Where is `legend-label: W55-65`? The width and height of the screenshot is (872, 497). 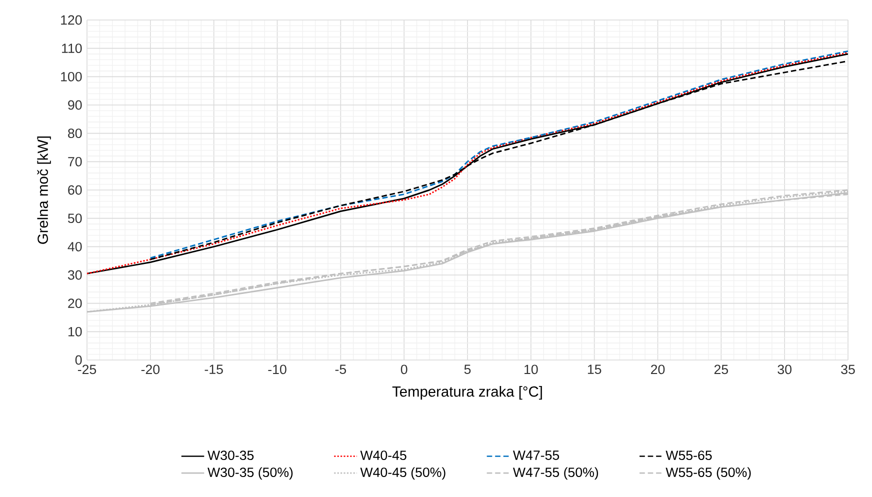
legend-label: W55-65 is located at coordinates (689, 455).